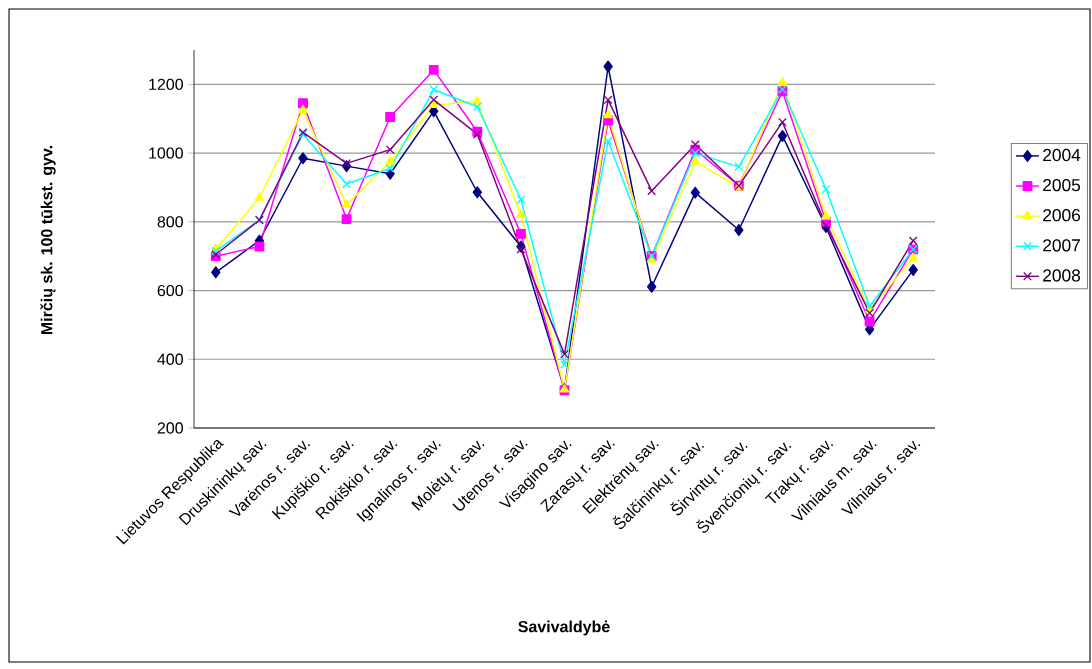 Image resolution: width=1092 pixels, height=669 pixels. I want to click on legend-label: 2004, so click(1062, 155).